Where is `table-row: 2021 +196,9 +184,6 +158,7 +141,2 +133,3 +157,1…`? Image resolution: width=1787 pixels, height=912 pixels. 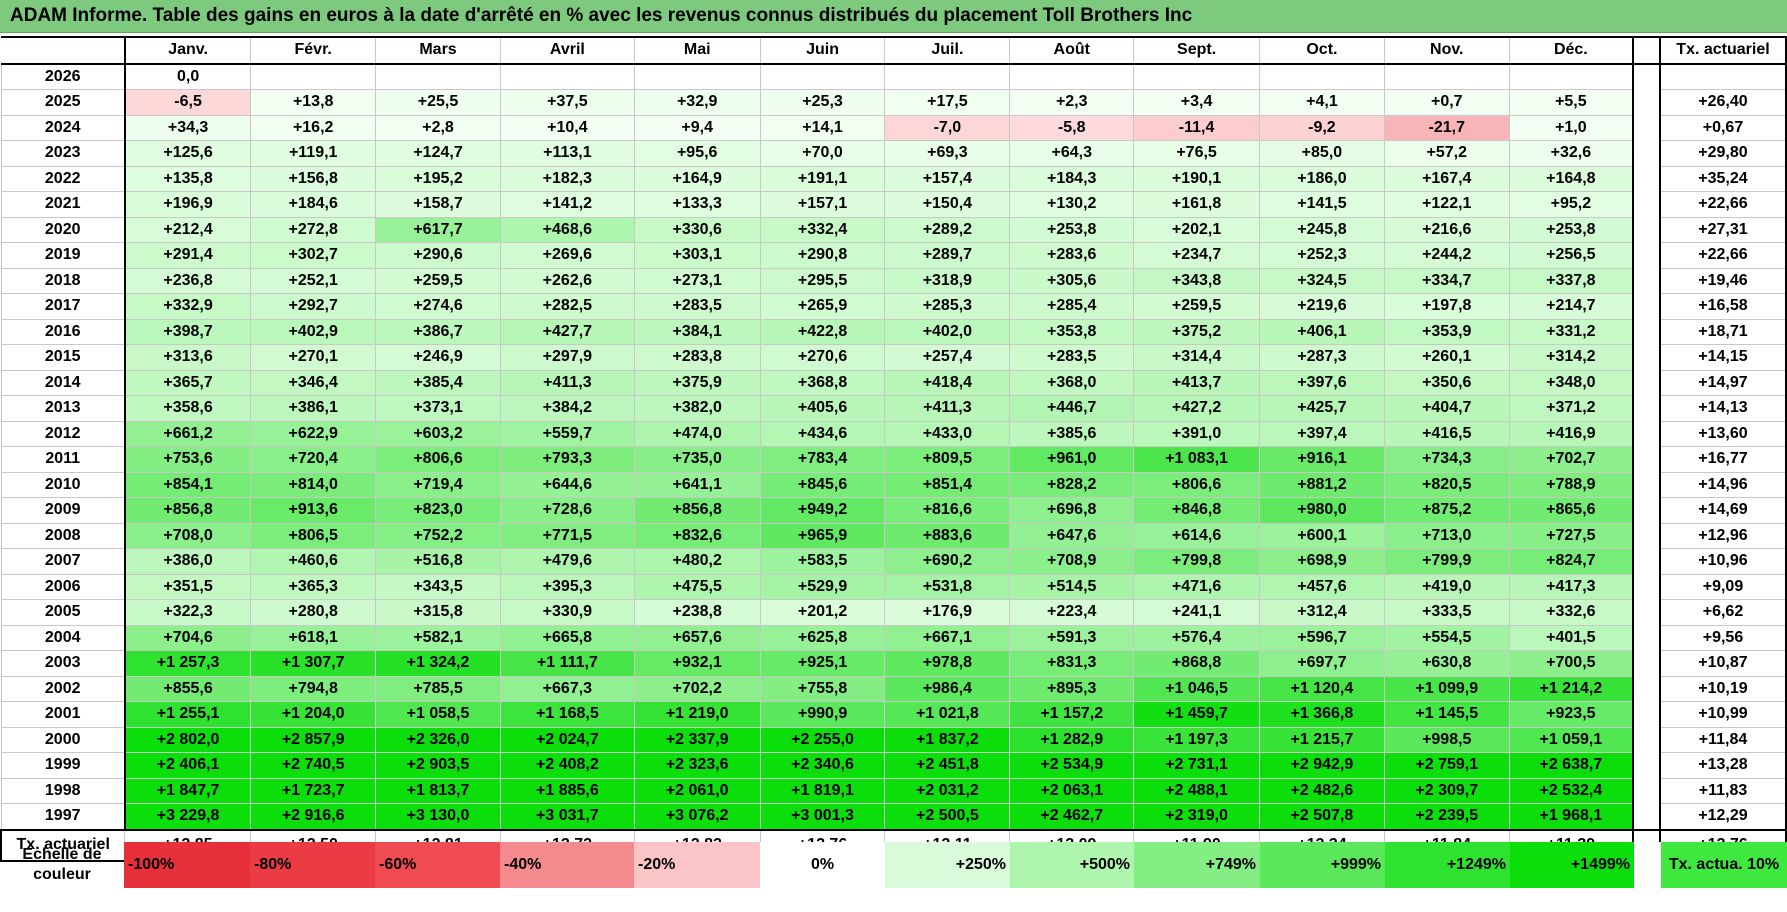
table-row: 2021 +196,9 +184,6 +158,7 +141,2 +133,3 +157,1… is located at coordinates (893, 204).